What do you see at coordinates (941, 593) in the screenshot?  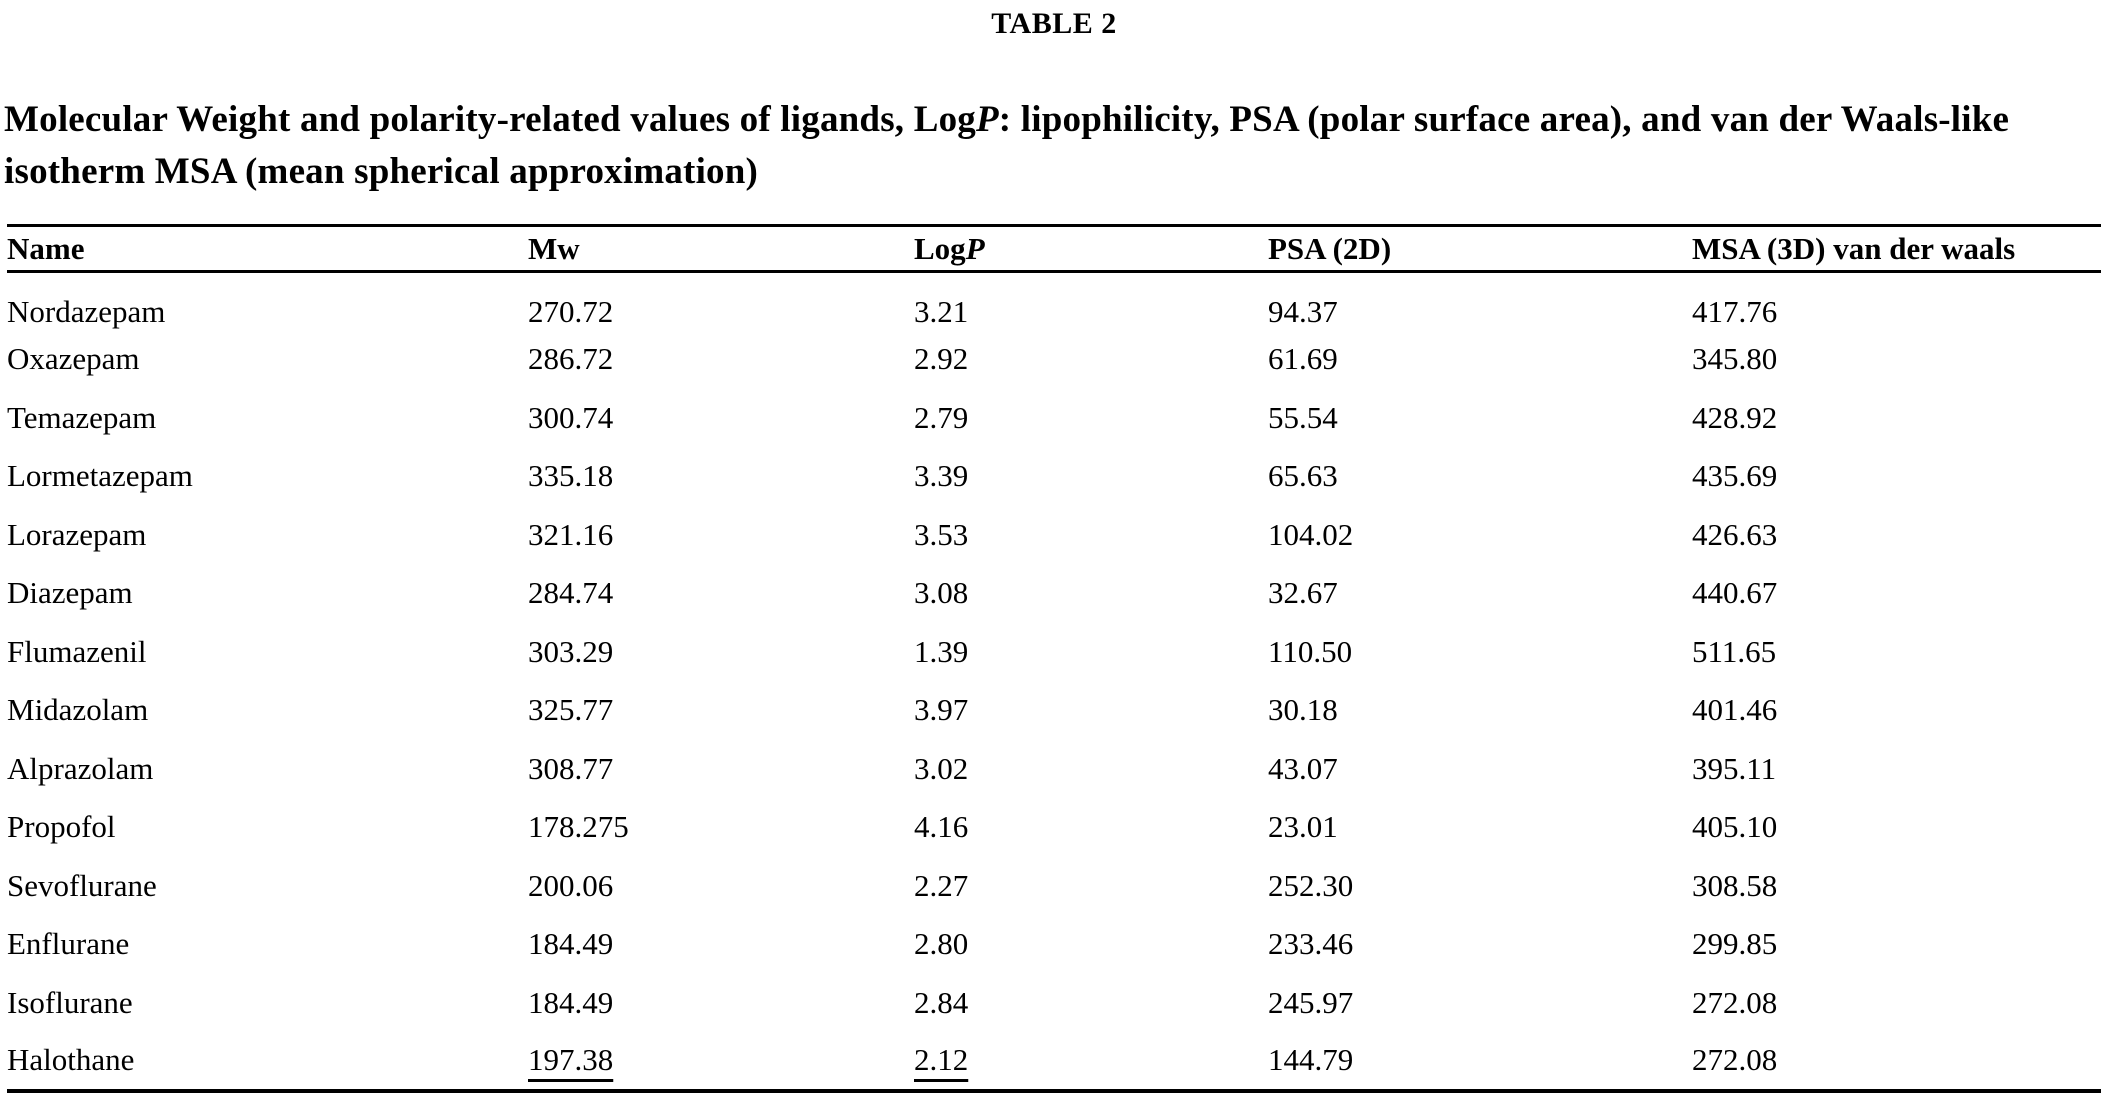 I see `cell-logp: 3.08` at bounding box center [941, 593].